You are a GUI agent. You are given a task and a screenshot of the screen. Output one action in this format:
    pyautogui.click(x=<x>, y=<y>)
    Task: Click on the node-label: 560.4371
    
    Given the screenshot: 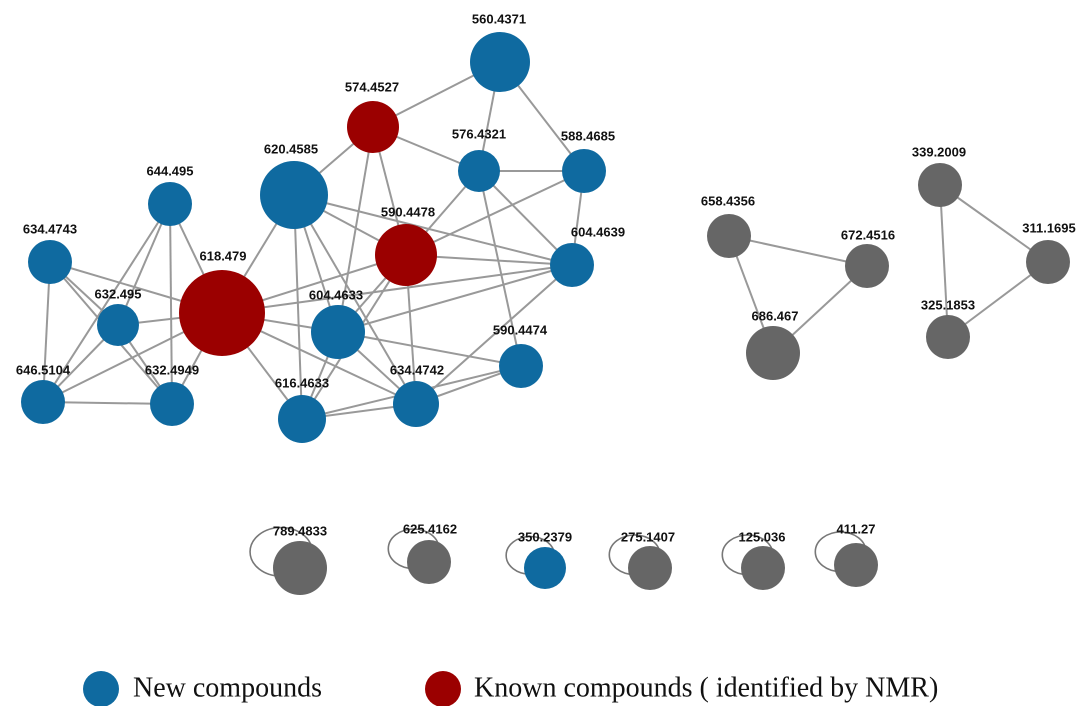 What is the action you would take?
    pyautogui.click(x=499, y=18)
    